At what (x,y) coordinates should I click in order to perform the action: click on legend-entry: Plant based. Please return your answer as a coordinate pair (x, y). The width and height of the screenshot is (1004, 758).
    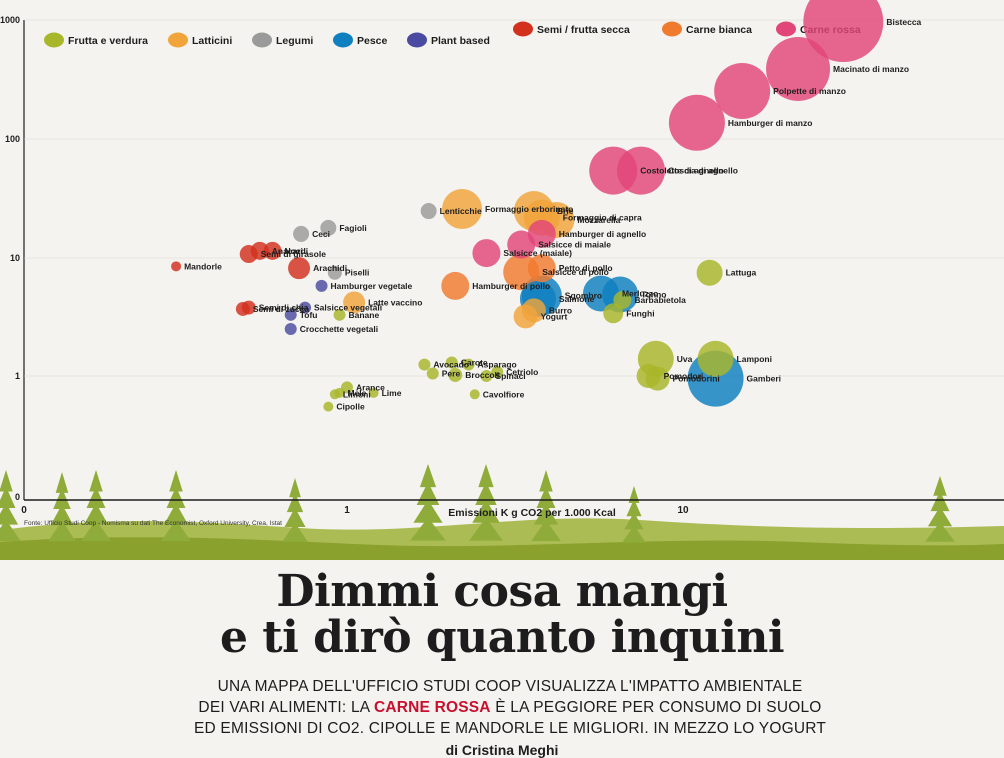
    Looking at the image, I should click on (460, 41).